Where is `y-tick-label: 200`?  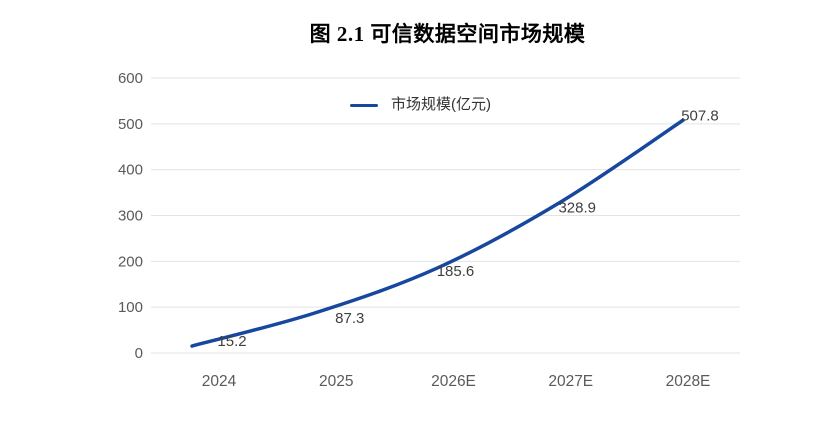
y-tick-label: 200 is located at coordinates (130, 261).